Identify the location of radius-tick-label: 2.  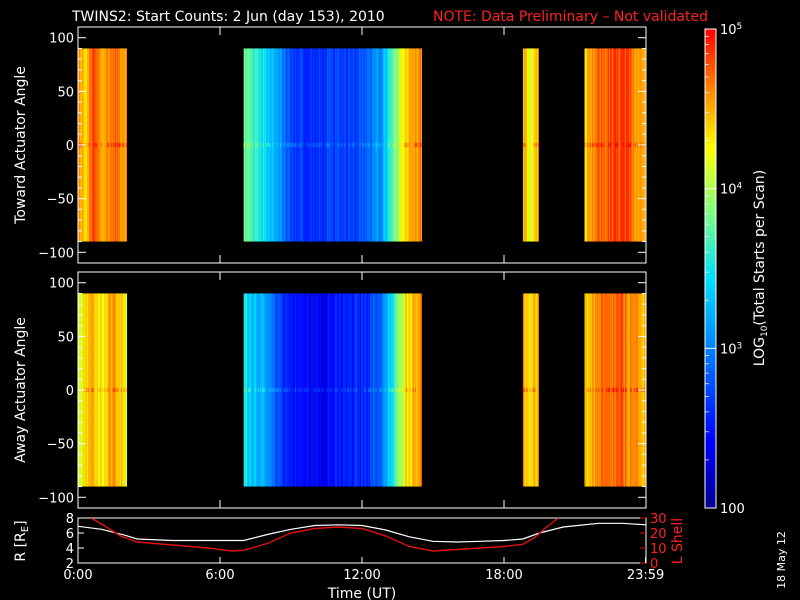
(70, 564).